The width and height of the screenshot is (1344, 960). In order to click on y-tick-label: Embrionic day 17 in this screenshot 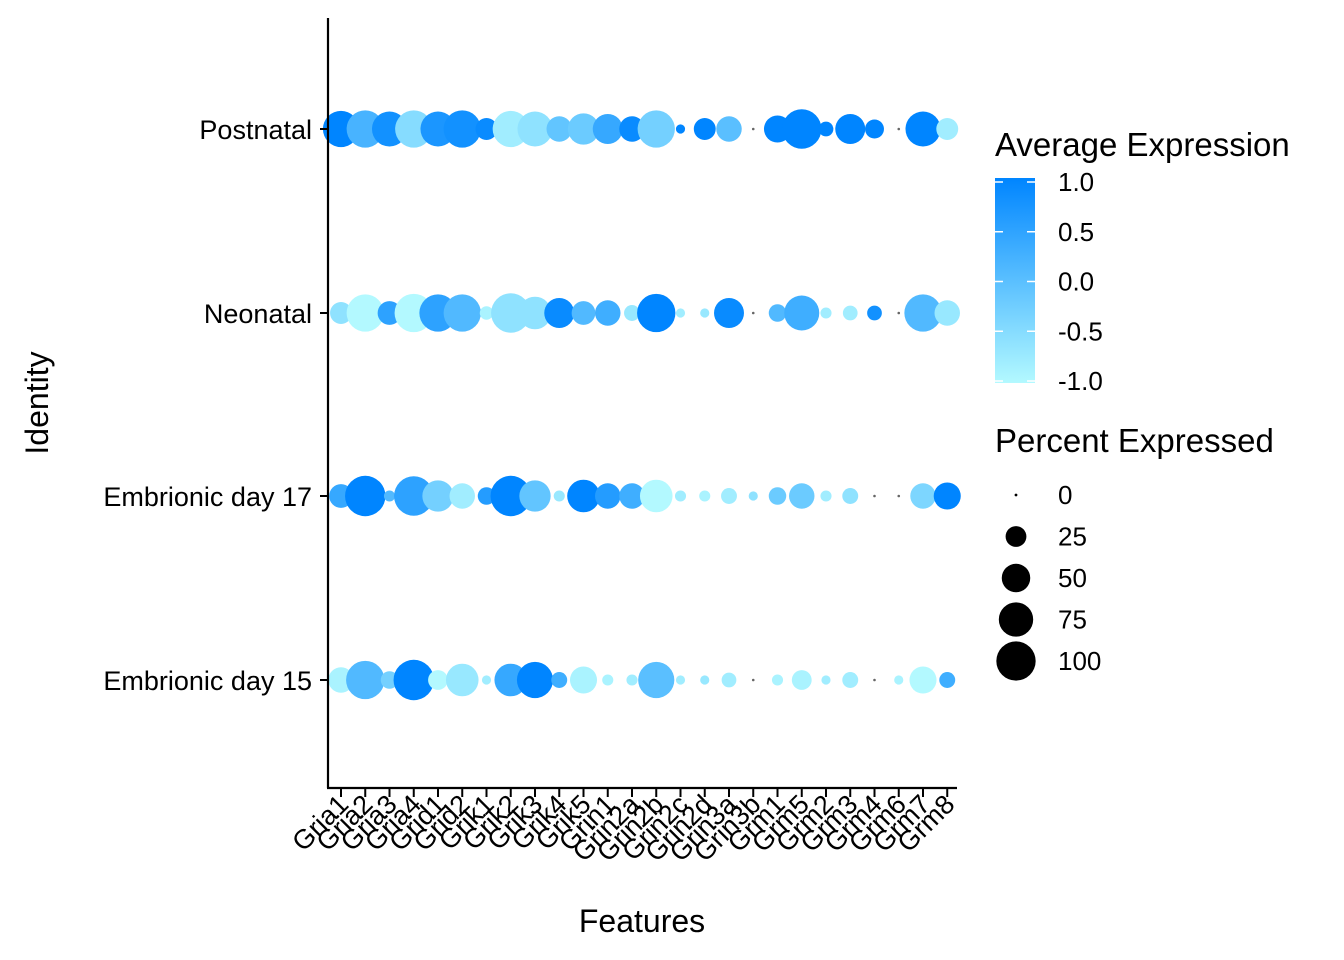, I will do `click(207, 497)`.